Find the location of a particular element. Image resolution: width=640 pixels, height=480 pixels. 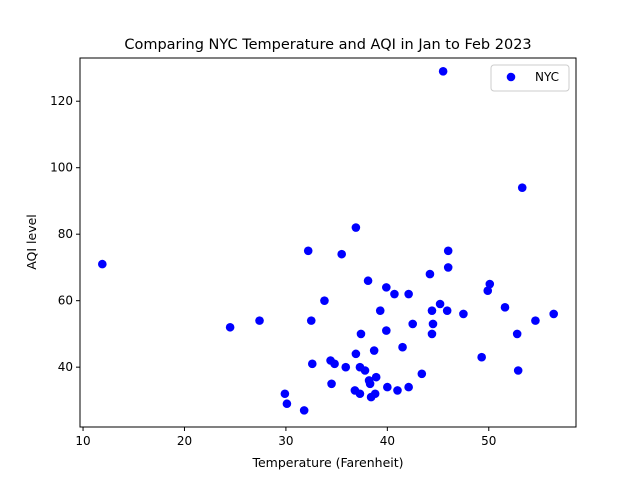

y-tick-label: 60 is located at coordinates (65, 301).